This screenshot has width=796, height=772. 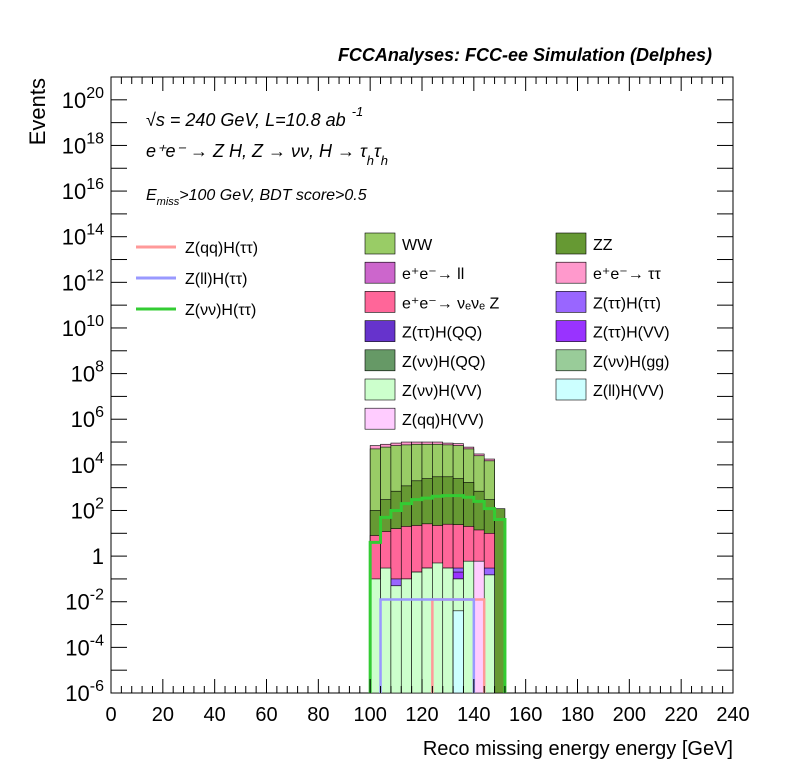 I want to click on y-tick-label-9: 10¹², so click(x=83, y=281).